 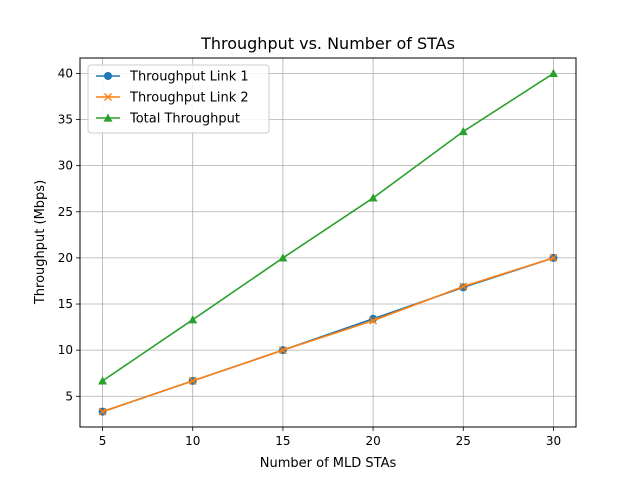 What do you see at coordinates (65, 350) in the screenshot?
I see `y-tick-label: 10` at bounding box center [65, 350].